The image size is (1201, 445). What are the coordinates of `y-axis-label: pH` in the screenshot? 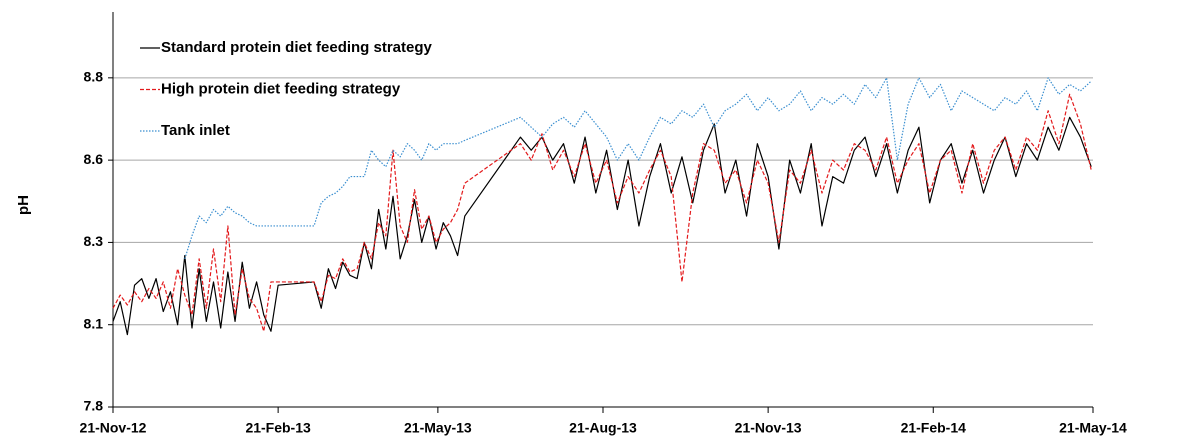 It's located at (23, 205).